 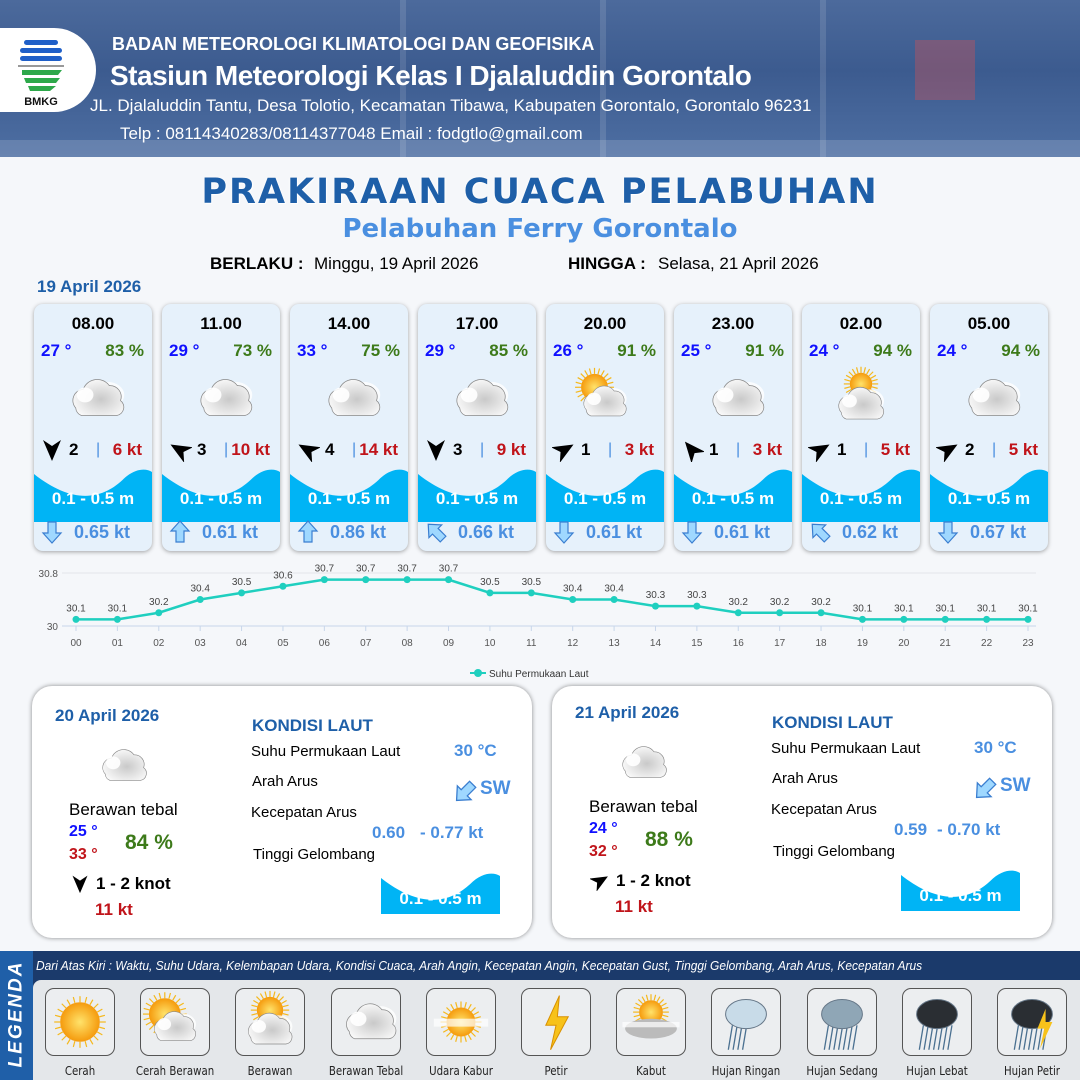 I want to click on legend-label: Cerah Berawan, so click(x=175, y=1071).